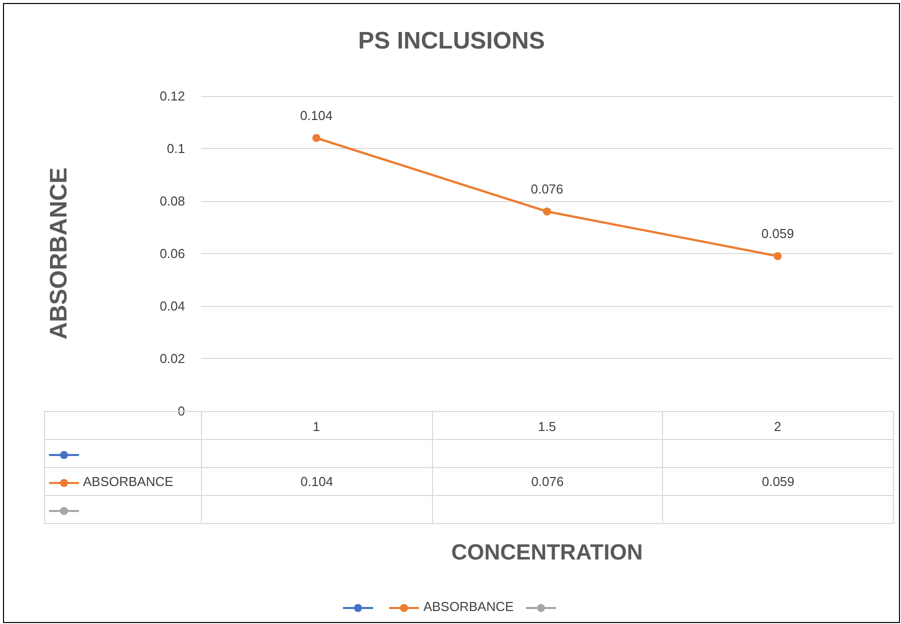  What do you see at coordinates (172, 96) in the screenshot?
I see `y-tick-label: 0.12` at bounding box center [172, 96].